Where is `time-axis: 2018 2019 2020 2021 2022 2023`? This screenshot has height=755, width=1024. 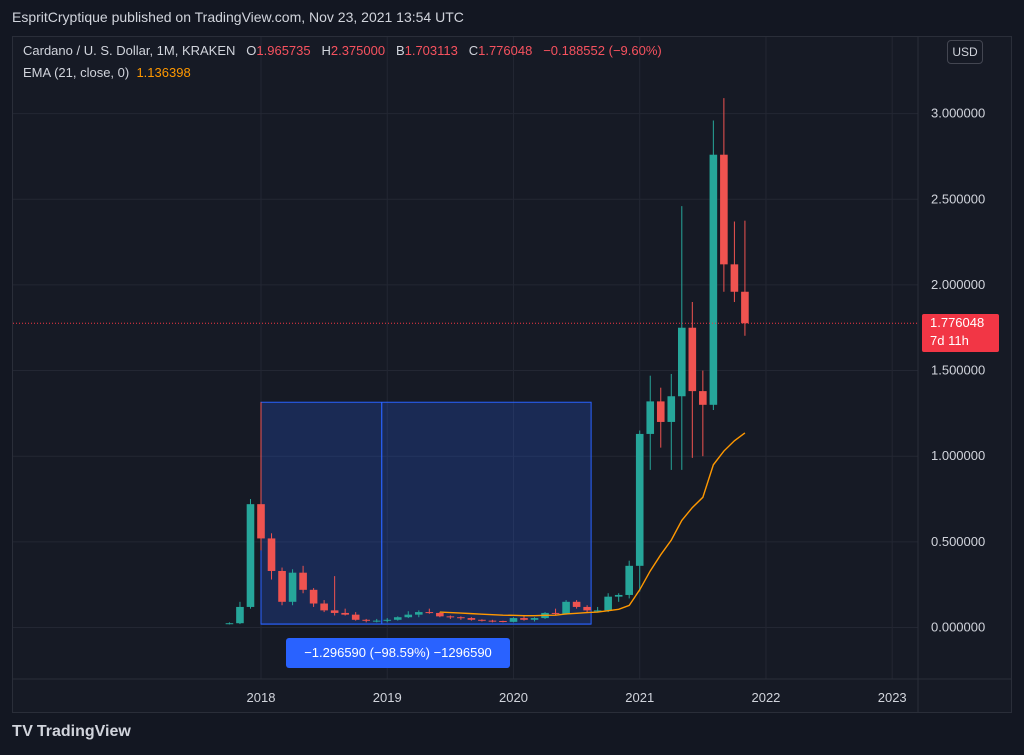
time-axis: 2018 2019 2020 2021 2022 2023 is located at coordinates (577, 697).